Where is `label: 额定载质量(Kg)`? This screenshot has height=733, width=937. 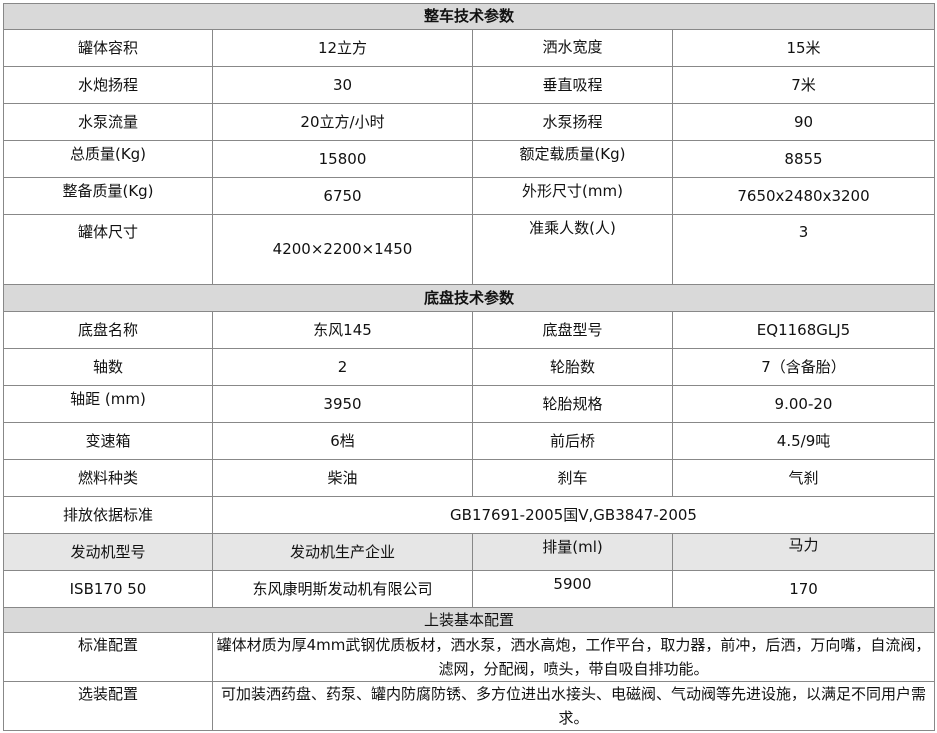
label: 额定载质量(Kg) is located at coordinates (572, 159).